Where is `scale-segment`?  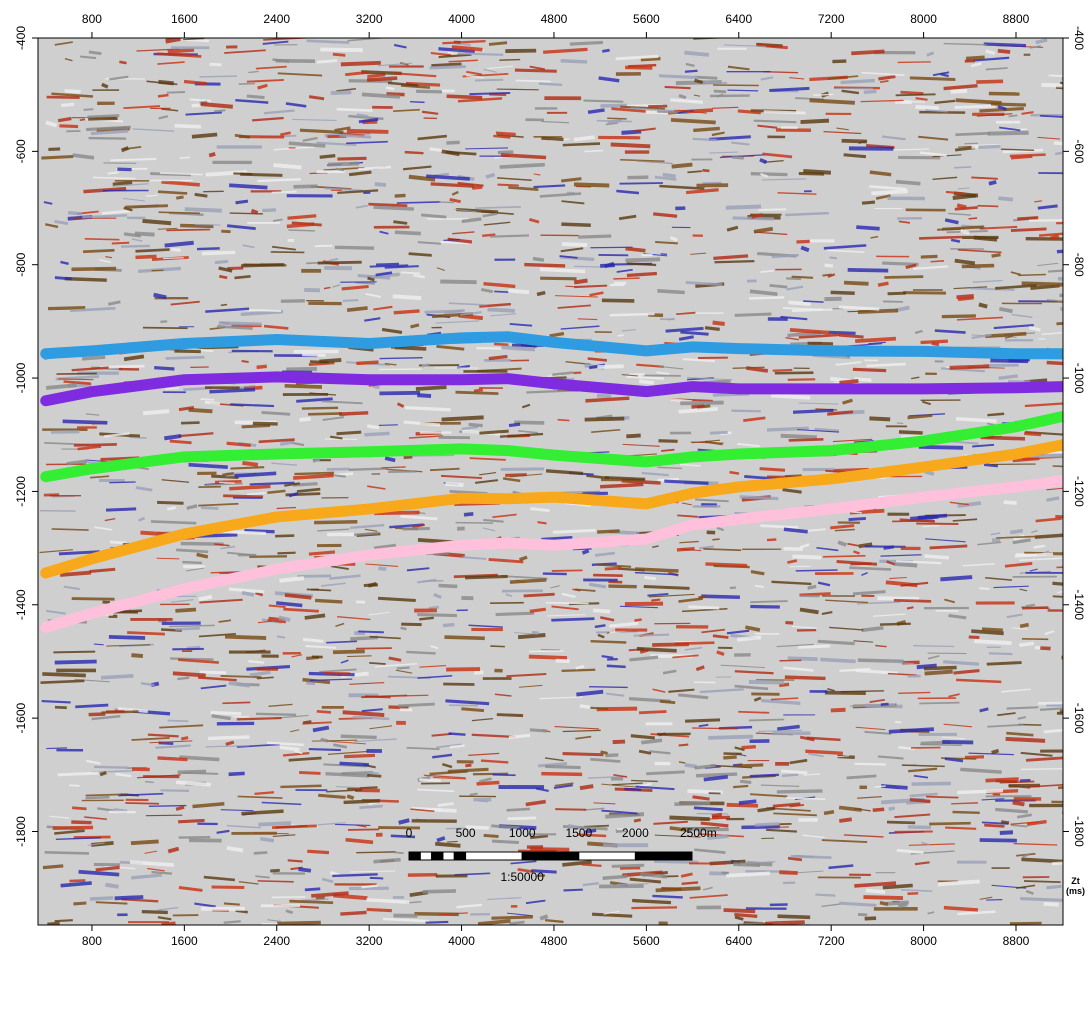 scale-segment is located at coordinates (494, 856).